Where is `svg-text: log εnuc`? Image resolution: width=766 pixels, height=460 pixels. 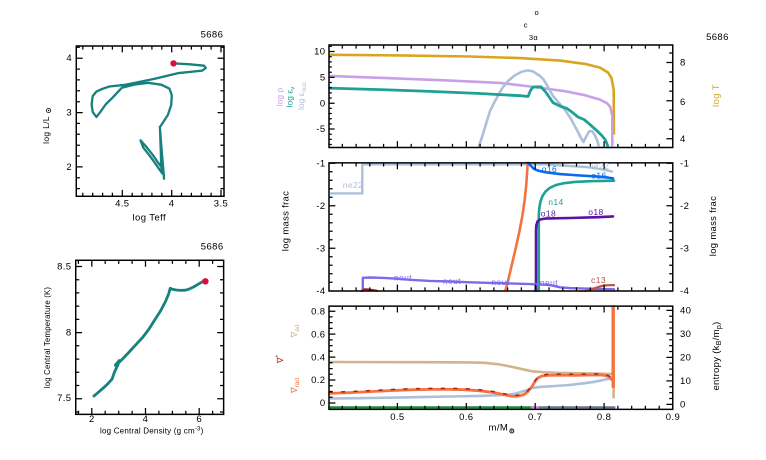
svg-text: log εnuc is located at coordinates (302, 95).